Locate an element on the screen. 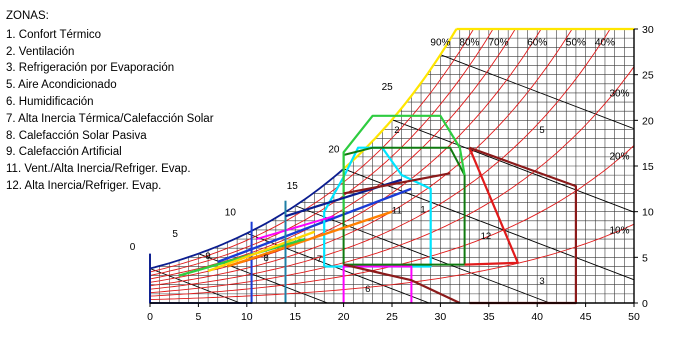 The height and width of the screenshot is (345, 685). rh-label: 40% is located at coordinates (605, 42).